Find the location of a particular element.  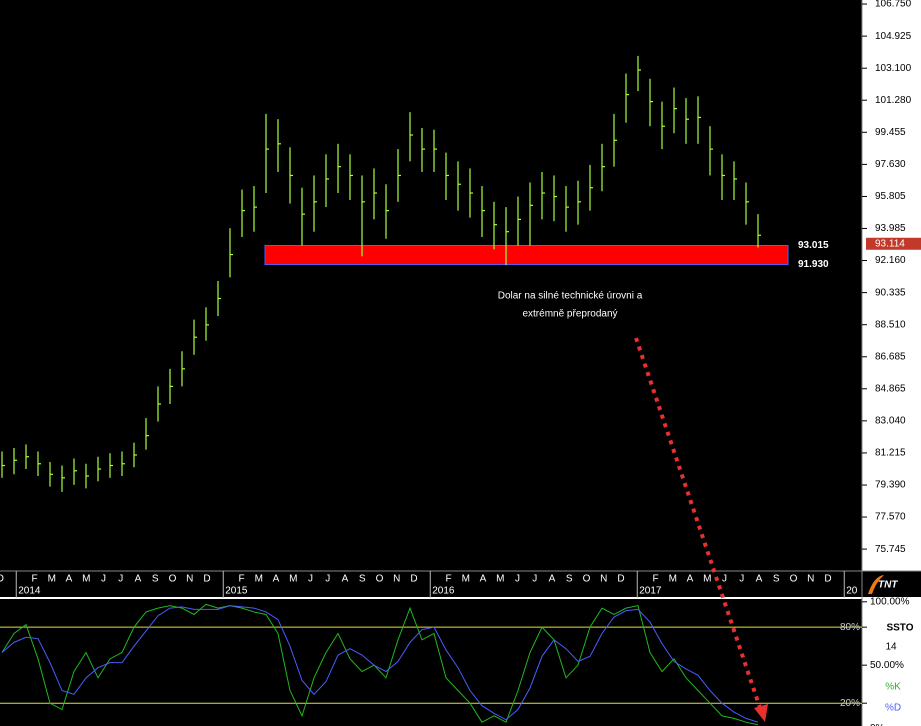

y-tick-label: 100.00% is located at coordinates (890, 601).